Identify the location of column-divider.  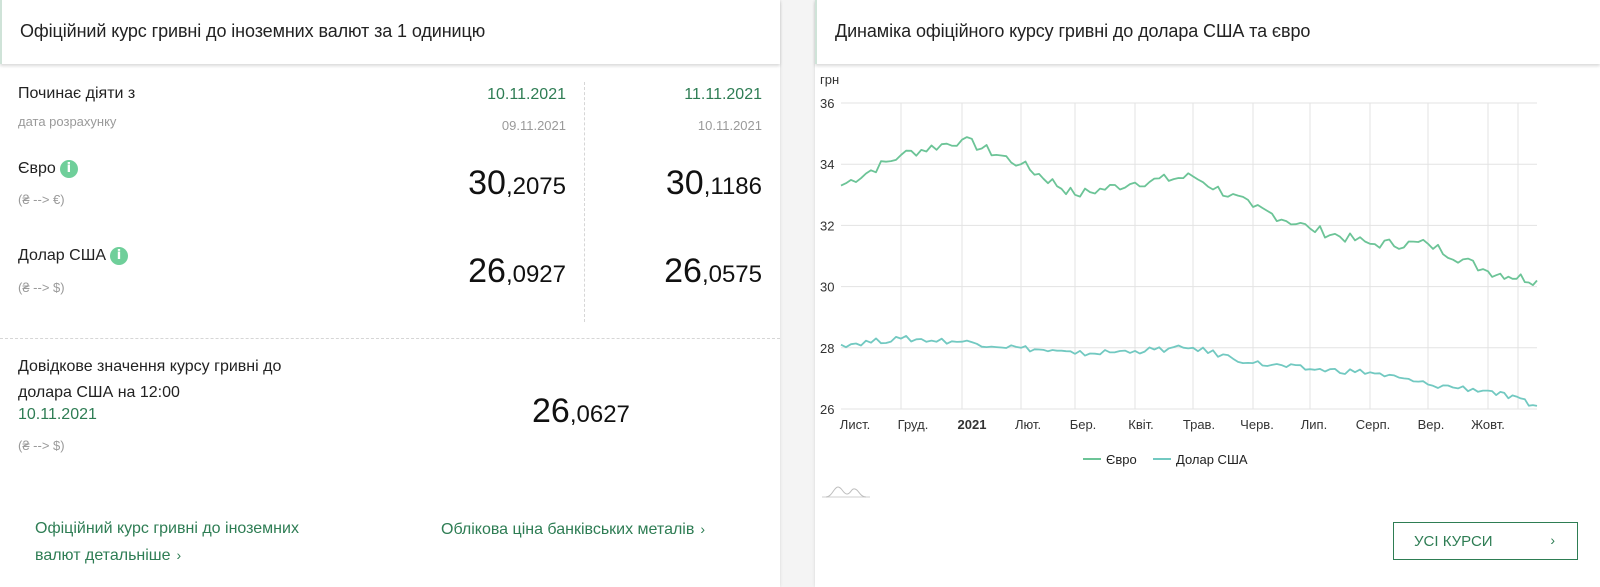
(584, 202).